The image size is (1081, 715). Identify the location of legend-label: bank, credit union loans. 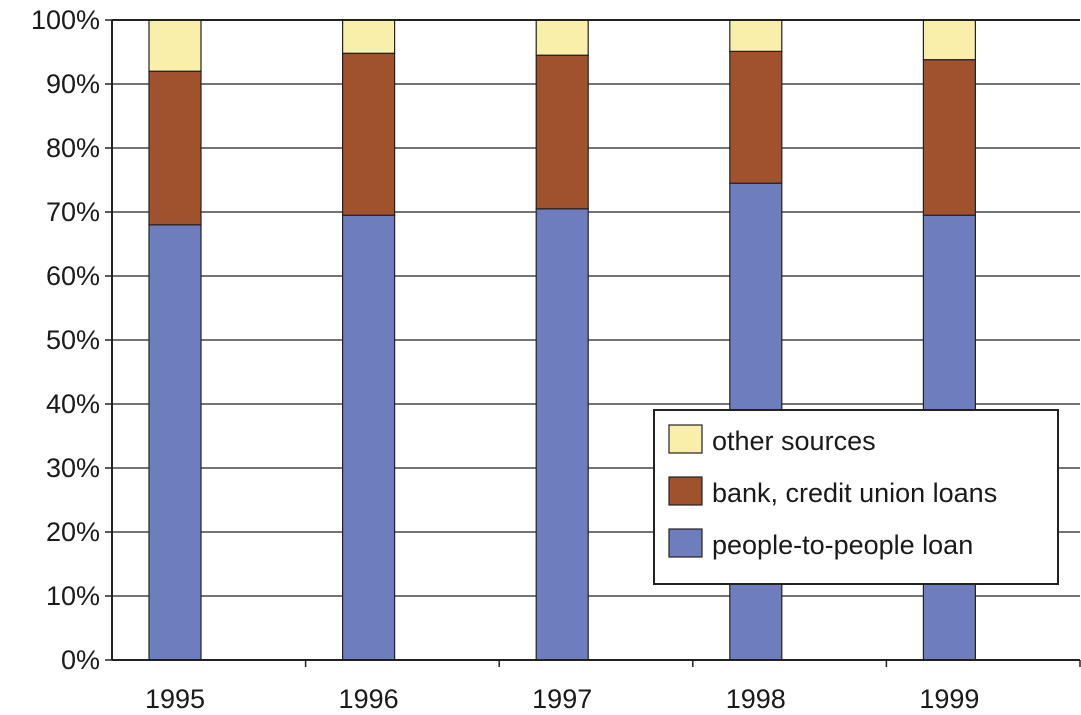
(854, 493).